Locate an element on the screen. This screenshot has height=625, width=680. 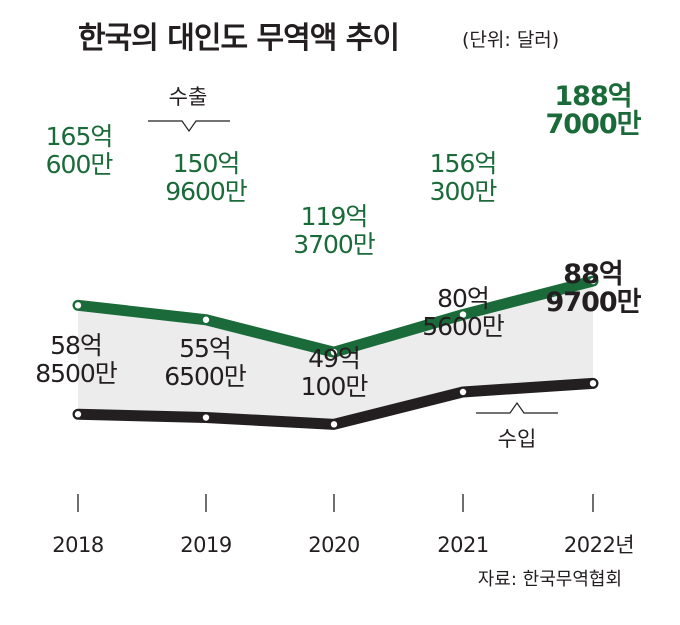
import-value-label-line: 49억 is located at coordinates (334, 358).